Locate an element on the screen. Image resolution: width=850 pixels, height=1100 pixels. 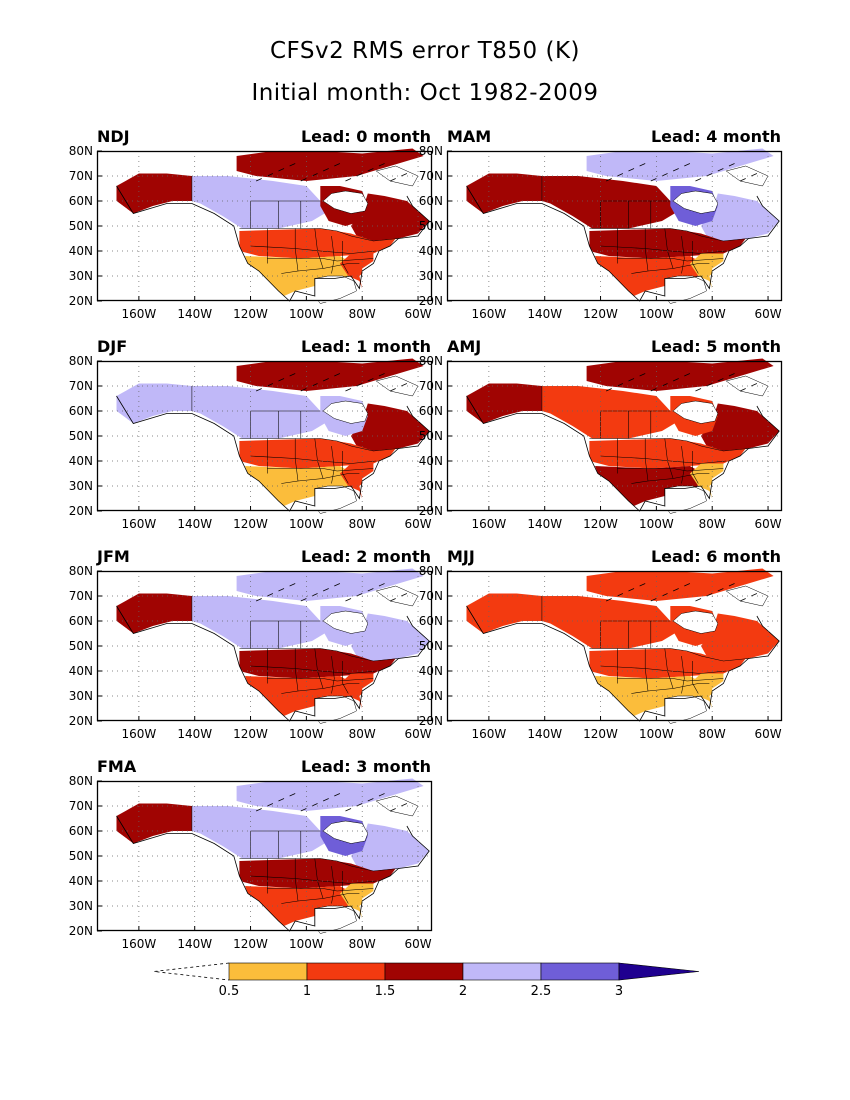
water-hudson-bay is located at coordinates (345, 832).